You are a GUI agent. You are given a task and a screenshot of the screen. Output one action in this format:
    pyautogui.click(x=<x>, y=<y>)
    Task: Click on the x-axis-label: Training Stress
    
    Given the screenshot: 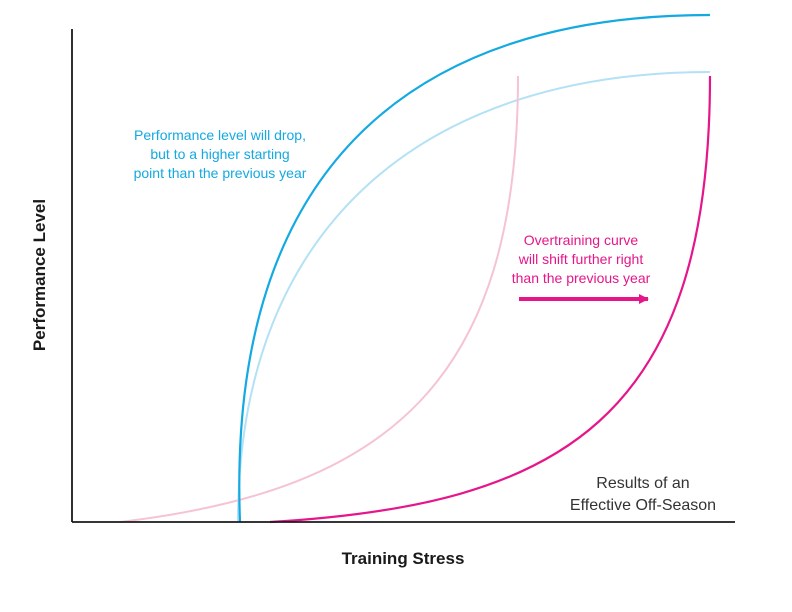 What is the action you would take?
    pyautogui.click(x=403, y=558)
    